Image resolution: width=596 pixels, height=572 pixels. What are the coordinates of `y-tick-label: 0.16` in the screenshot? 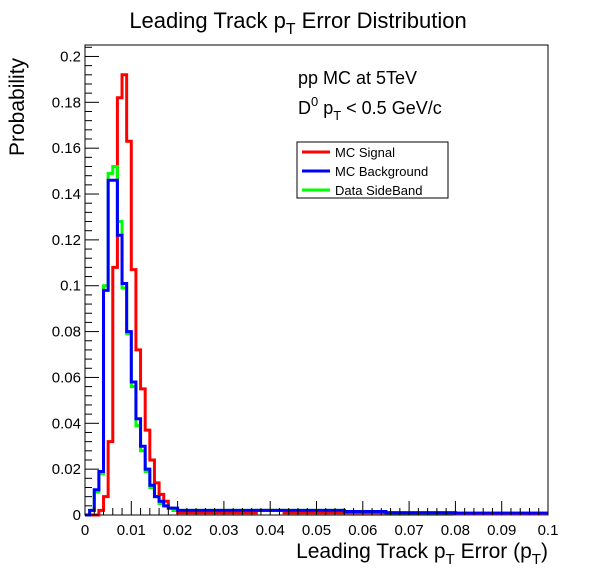 It's located at (66, 148).